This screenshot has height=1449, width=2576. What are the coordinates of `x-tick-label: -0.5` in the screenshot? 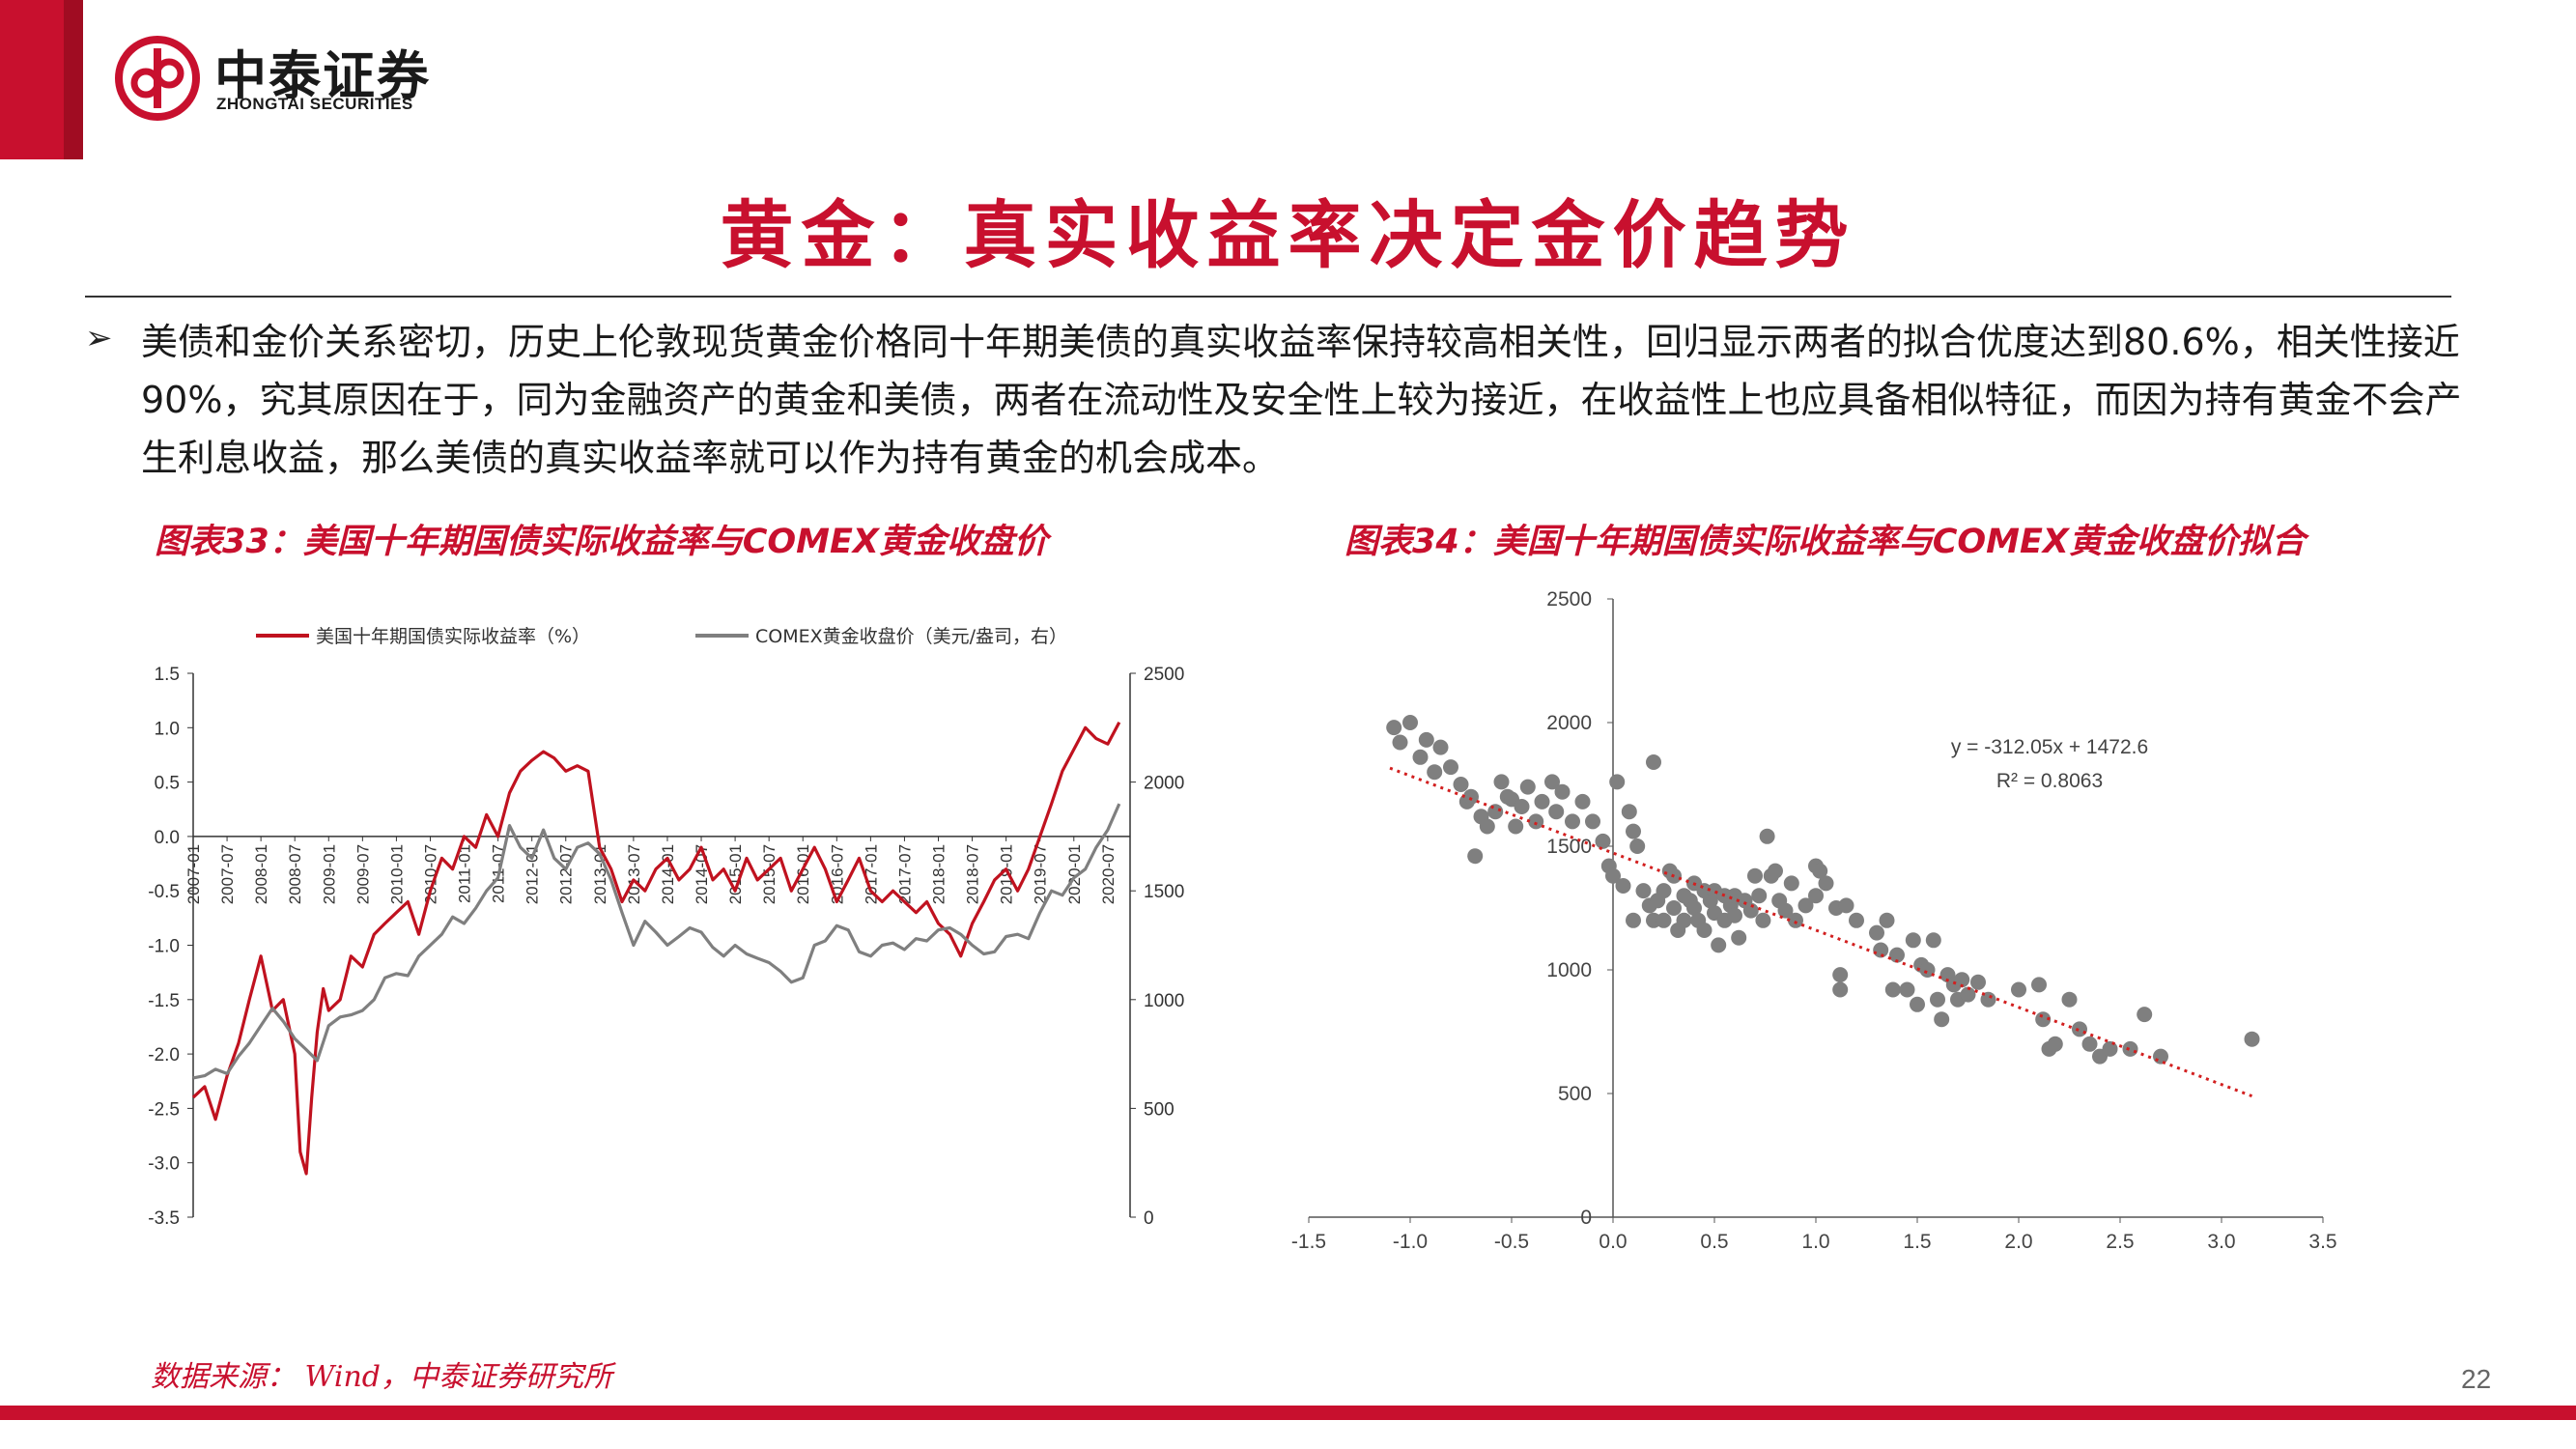 It's located at (1511, 1242).